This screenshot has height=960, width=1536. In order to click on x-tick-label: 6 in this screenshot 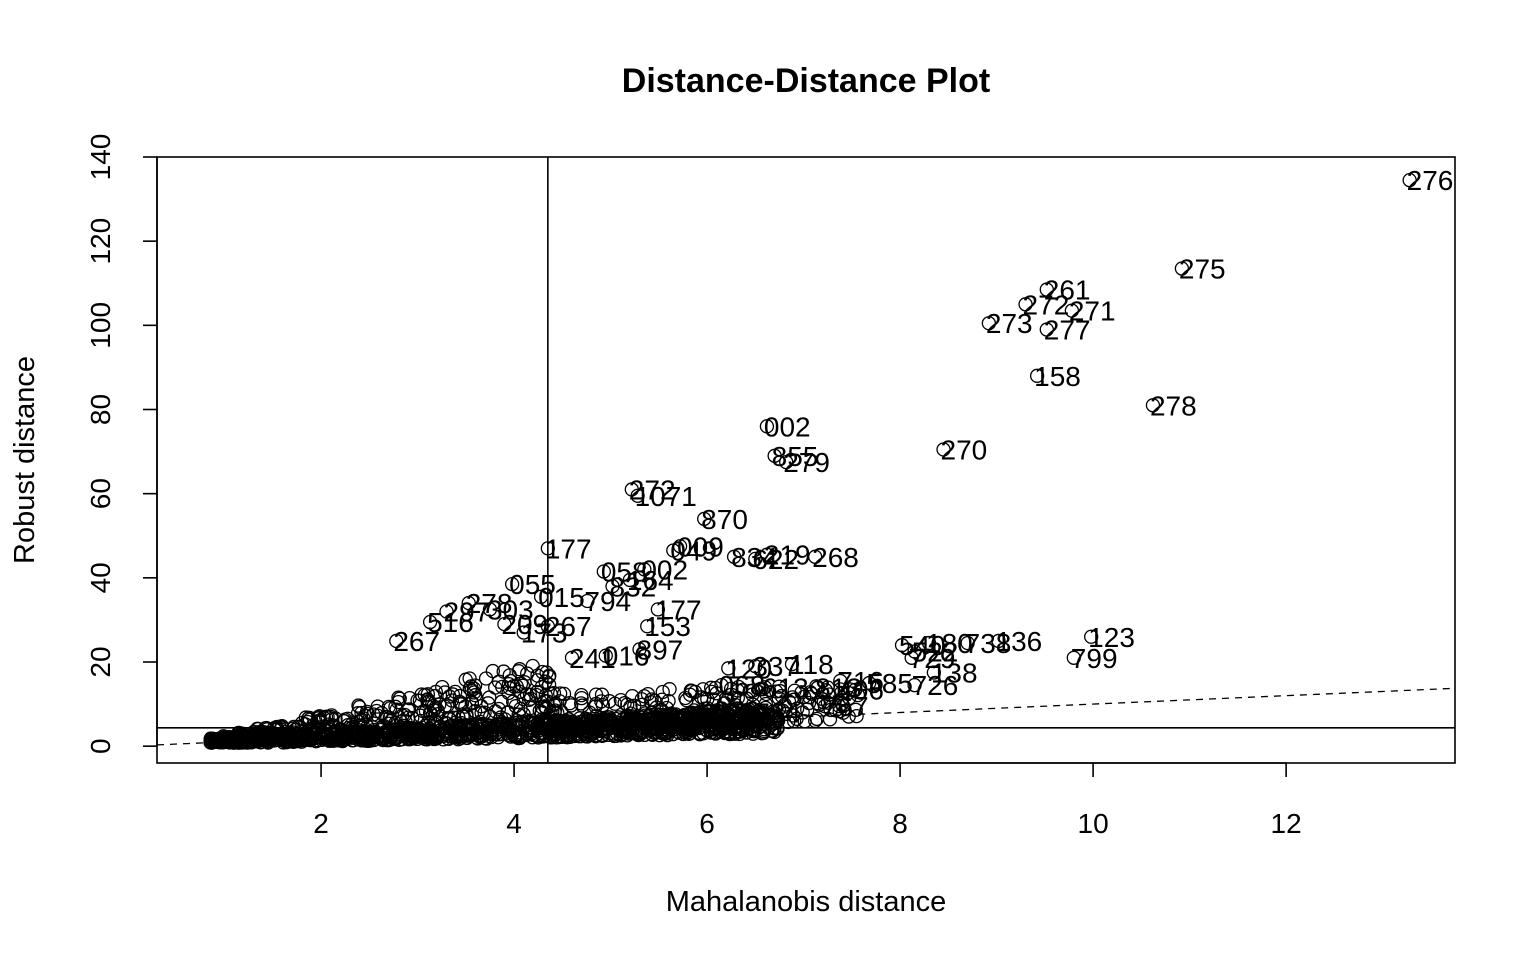, I will do `click(707, 823)`.